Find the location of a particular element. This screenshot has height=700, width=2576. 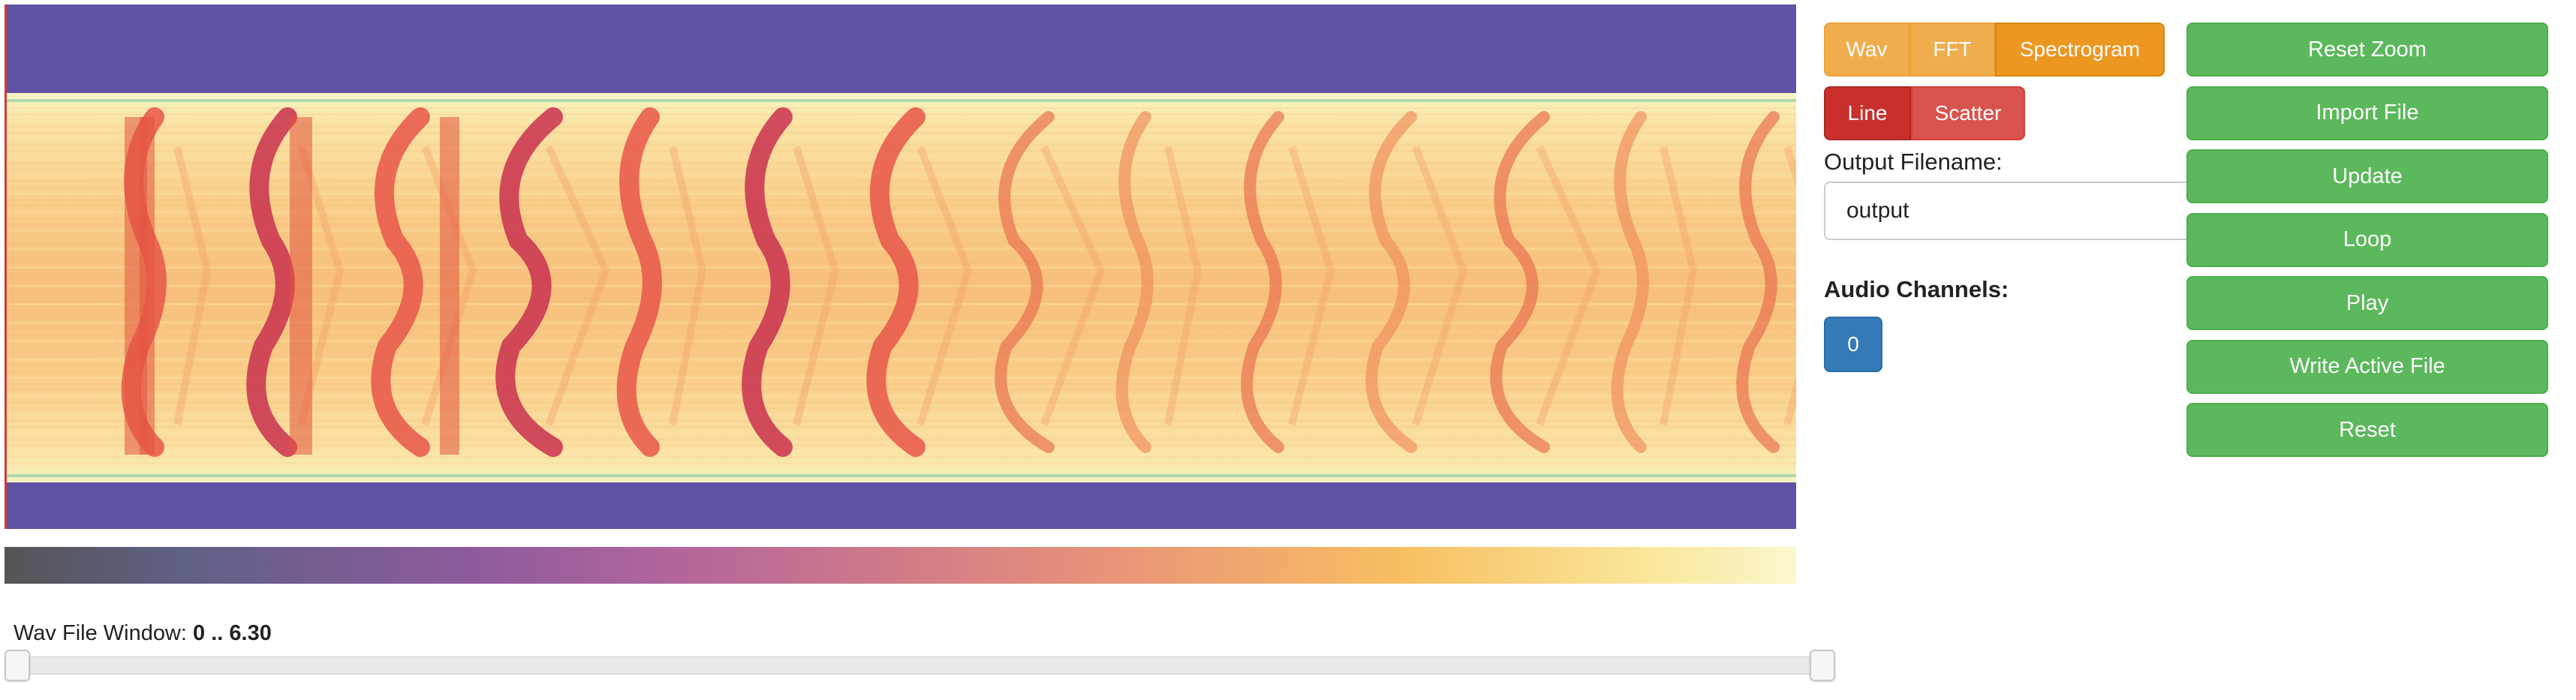

write-active-file-button: Write Active File is located at coordinates (2367, 366).